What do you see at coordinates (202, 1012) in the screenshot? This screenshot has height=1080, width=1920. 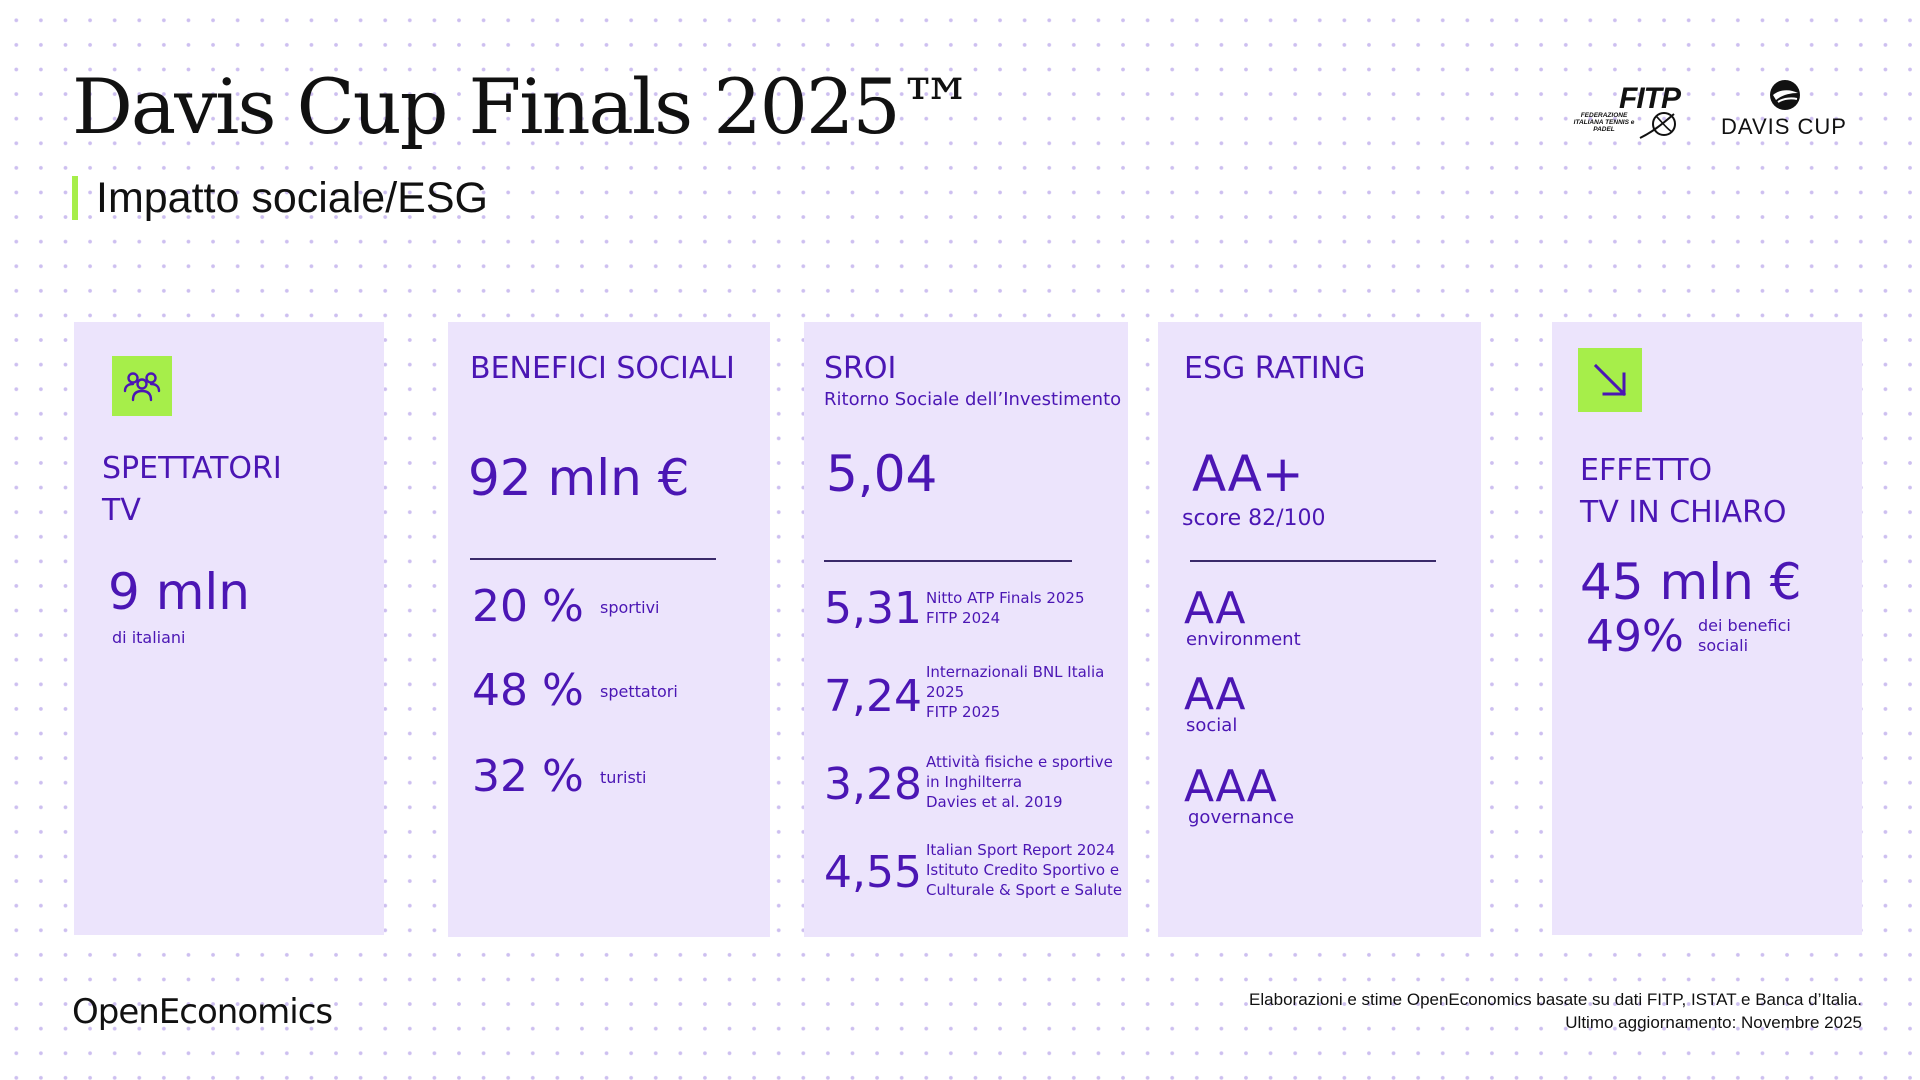 I see `openeconomics-logo: OpenEconomics` at bounding box center [202, 1012].